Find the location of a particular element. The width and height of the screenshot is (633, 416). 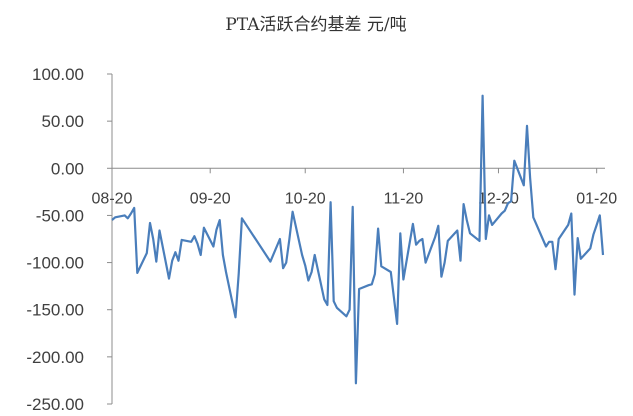

x-tick-label: 09-20 is located at coordinates (210, 198).